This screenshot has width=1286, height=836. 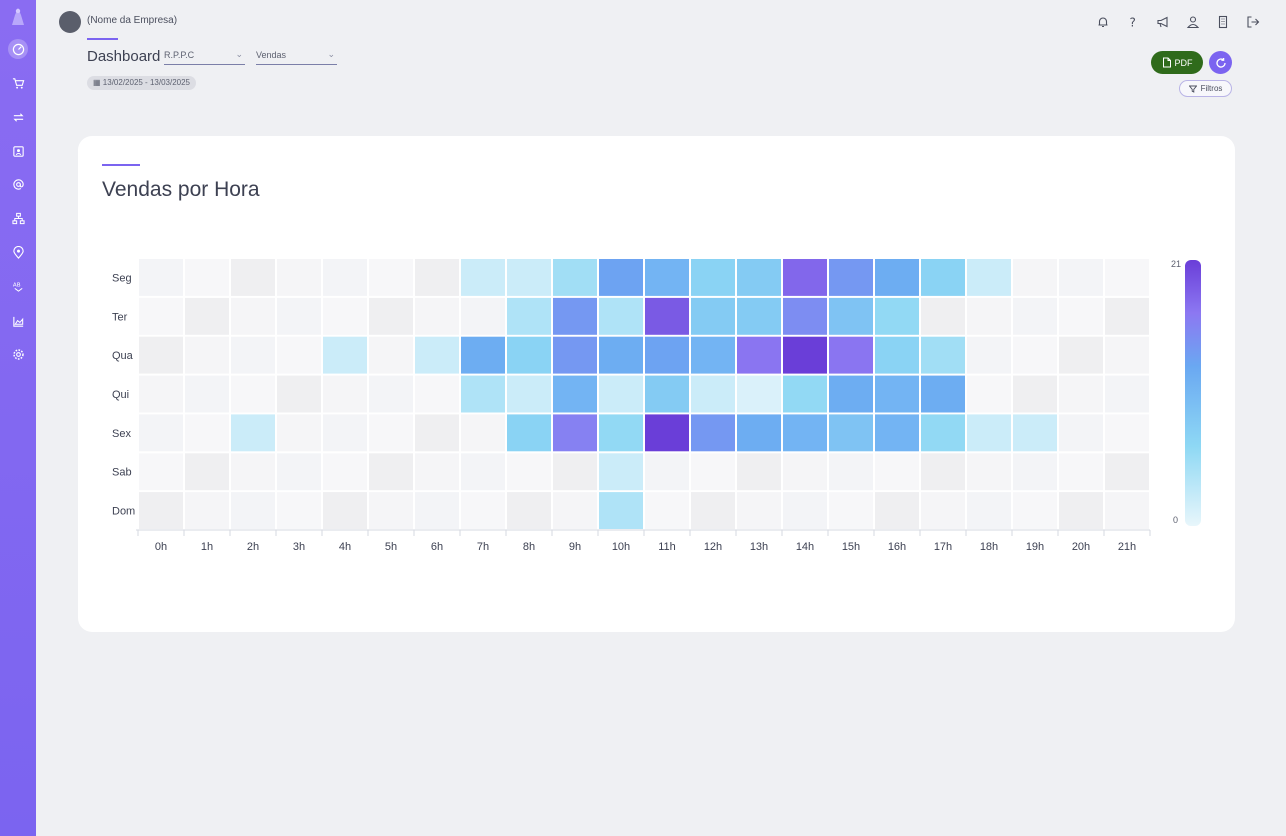 I want to click on store-select-value: R.P.P.C, so click(x=179, y=55).